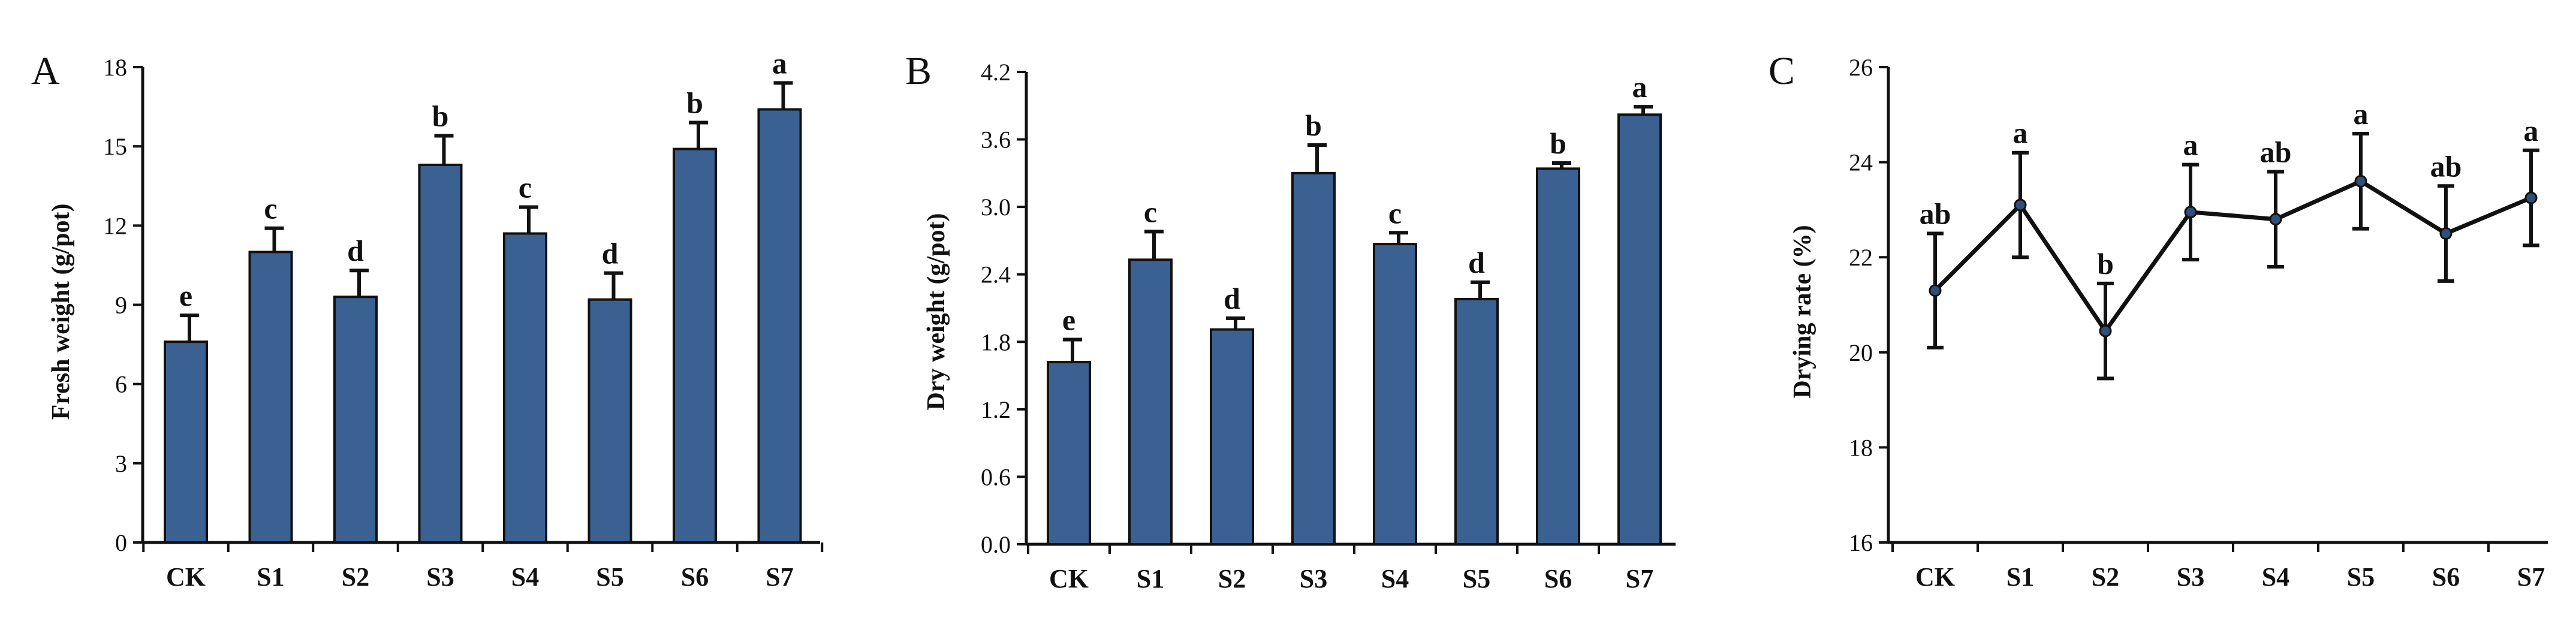 This screenshot has width=2576, height=621. I want to click on panel-a-category-label: S2, so click(355, 577).